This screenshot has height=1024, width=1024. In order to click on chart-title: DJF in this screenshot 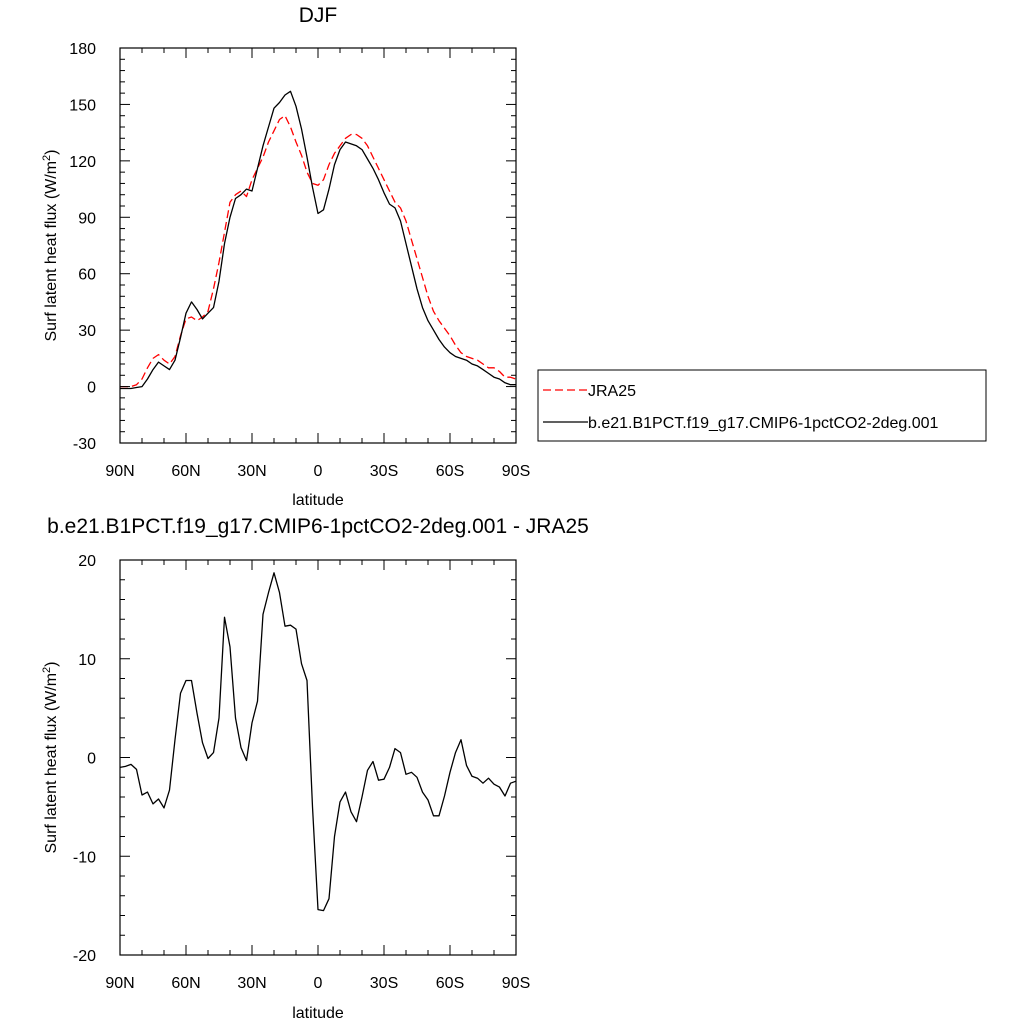, I will do `click(318, 15)`.